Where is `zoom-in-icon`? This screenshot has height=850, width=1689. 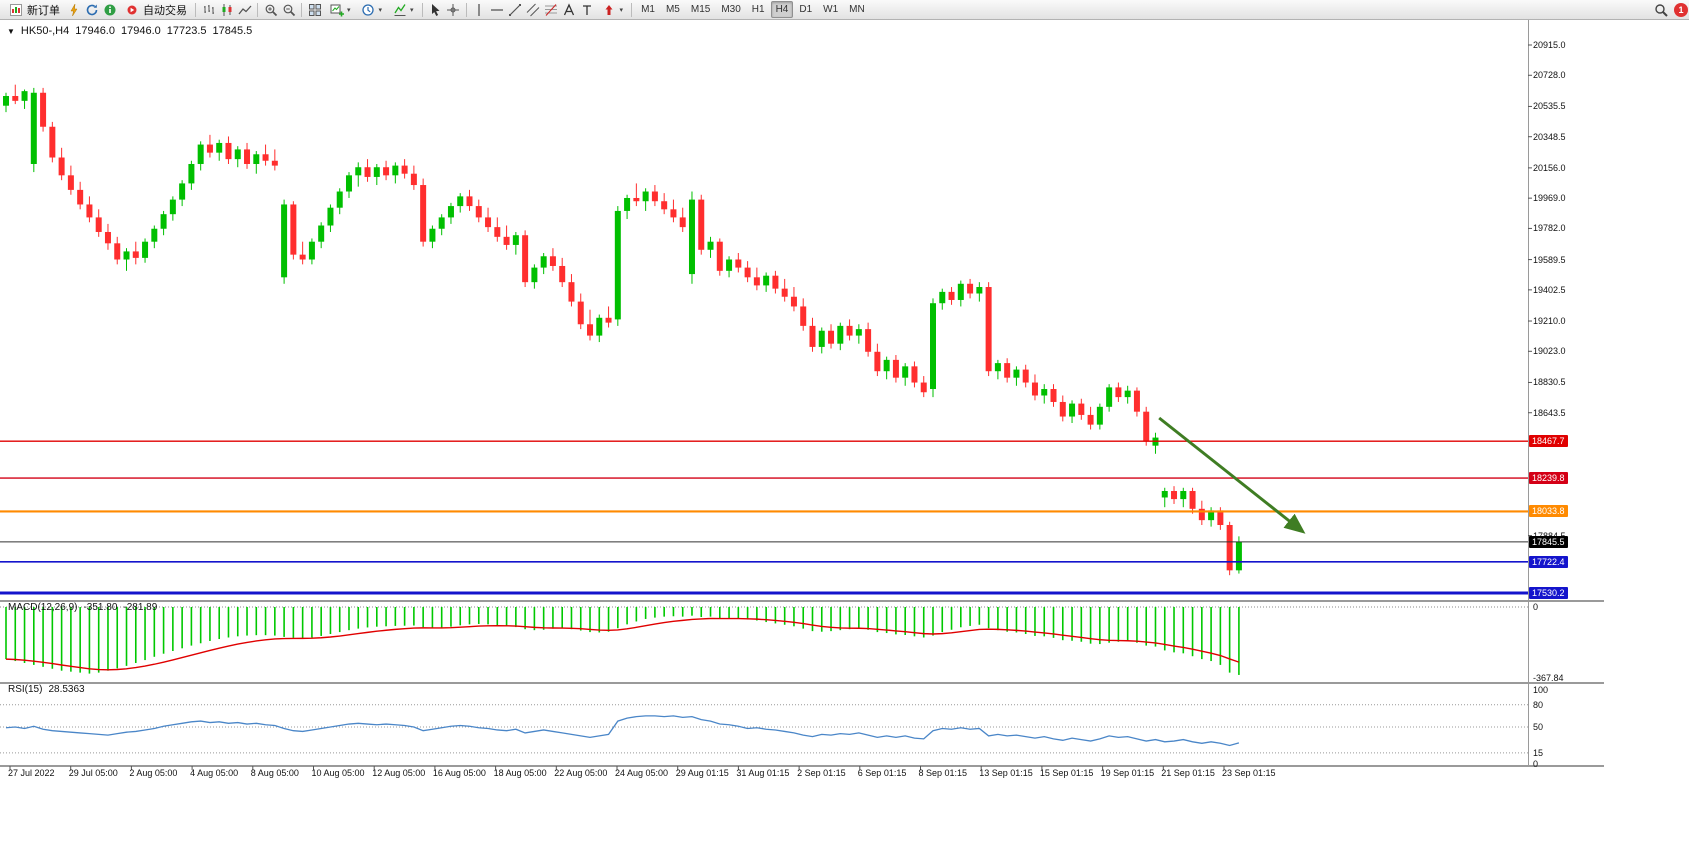
zoom-in-icon is located at coordinates (270, 10).